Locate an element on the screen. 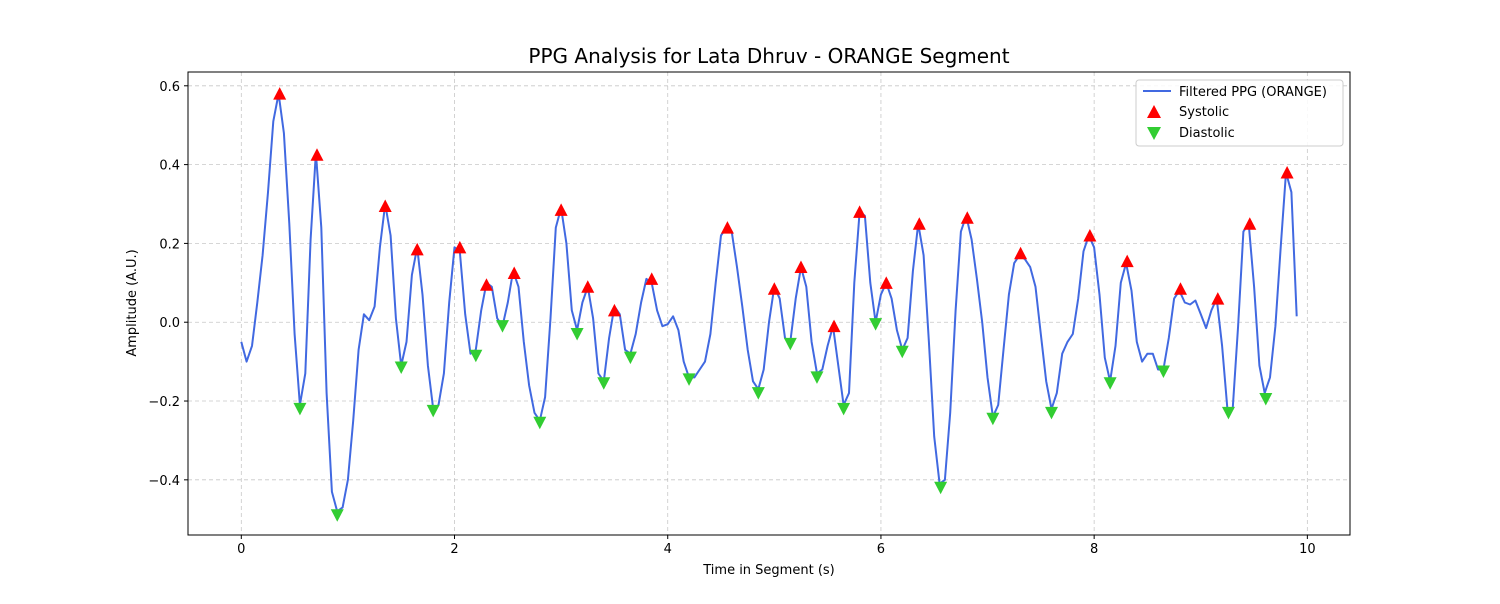  x-tick-label: 10 is located at coordinates (1307, 549).